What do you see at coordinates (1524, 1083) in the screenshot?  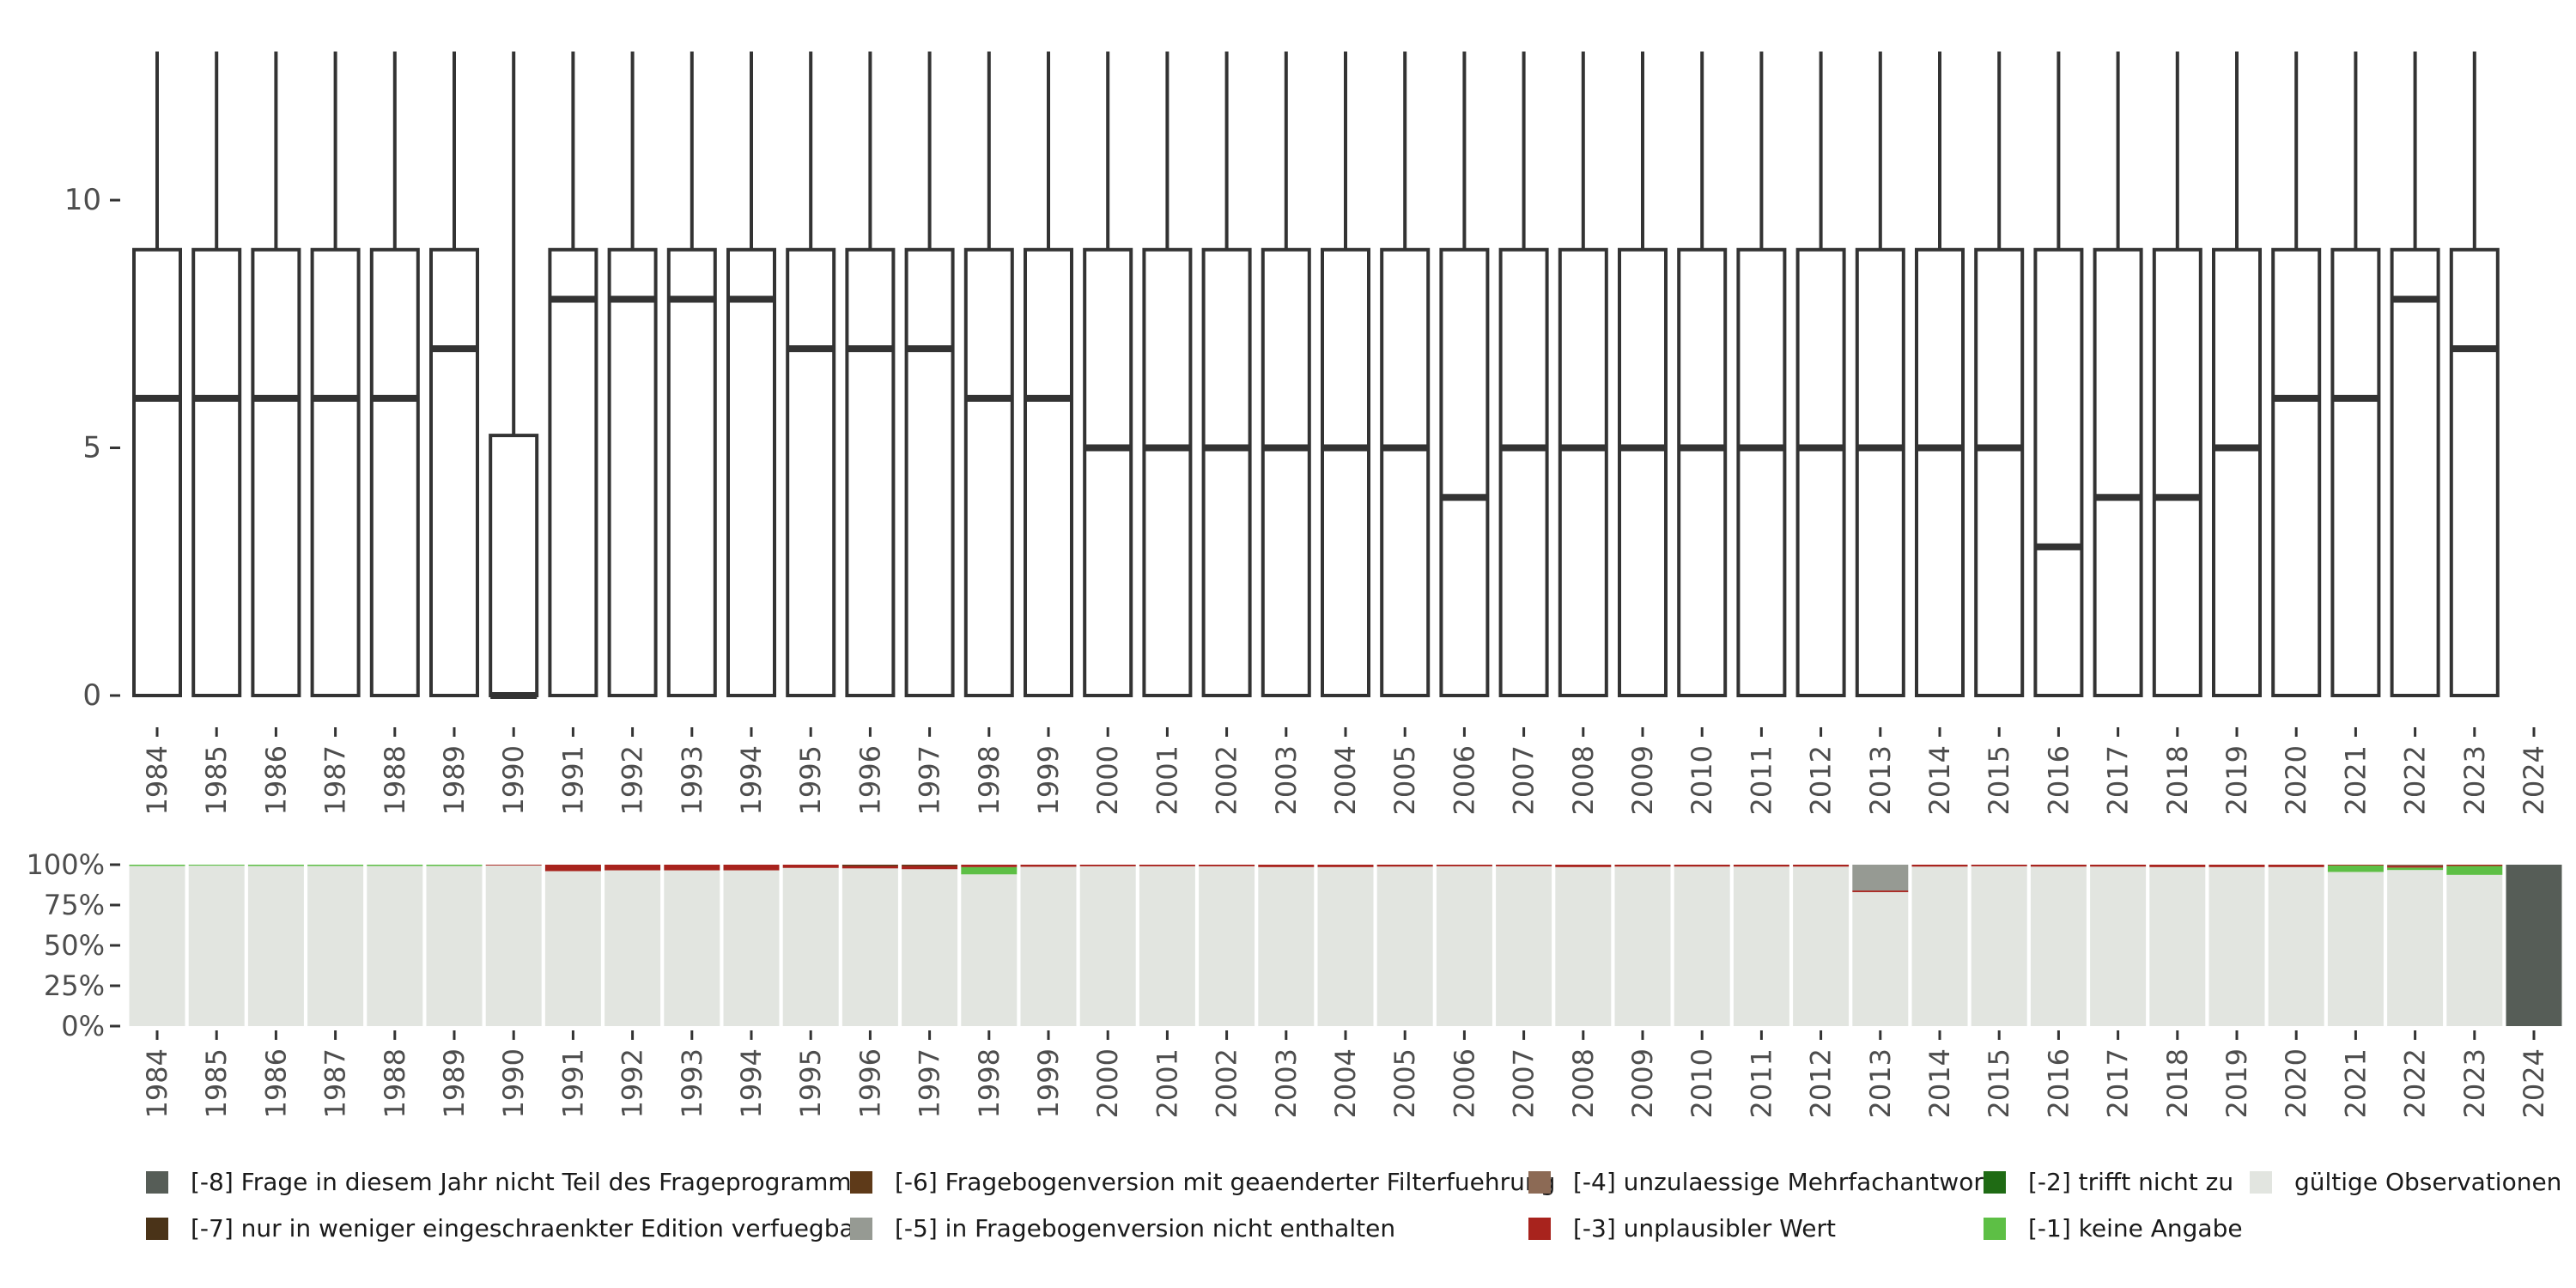 I see `bar-x-tick-label: 2007` at bounding box center [1524, 1083].